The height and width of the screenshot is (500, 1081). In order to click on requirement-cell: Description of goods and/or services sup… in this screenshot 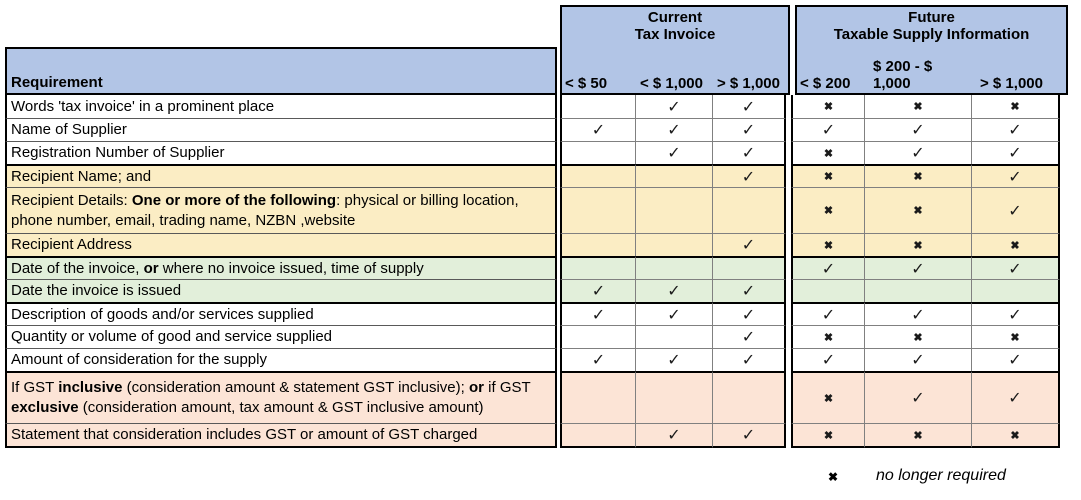, I will do `click(281, 313)`.